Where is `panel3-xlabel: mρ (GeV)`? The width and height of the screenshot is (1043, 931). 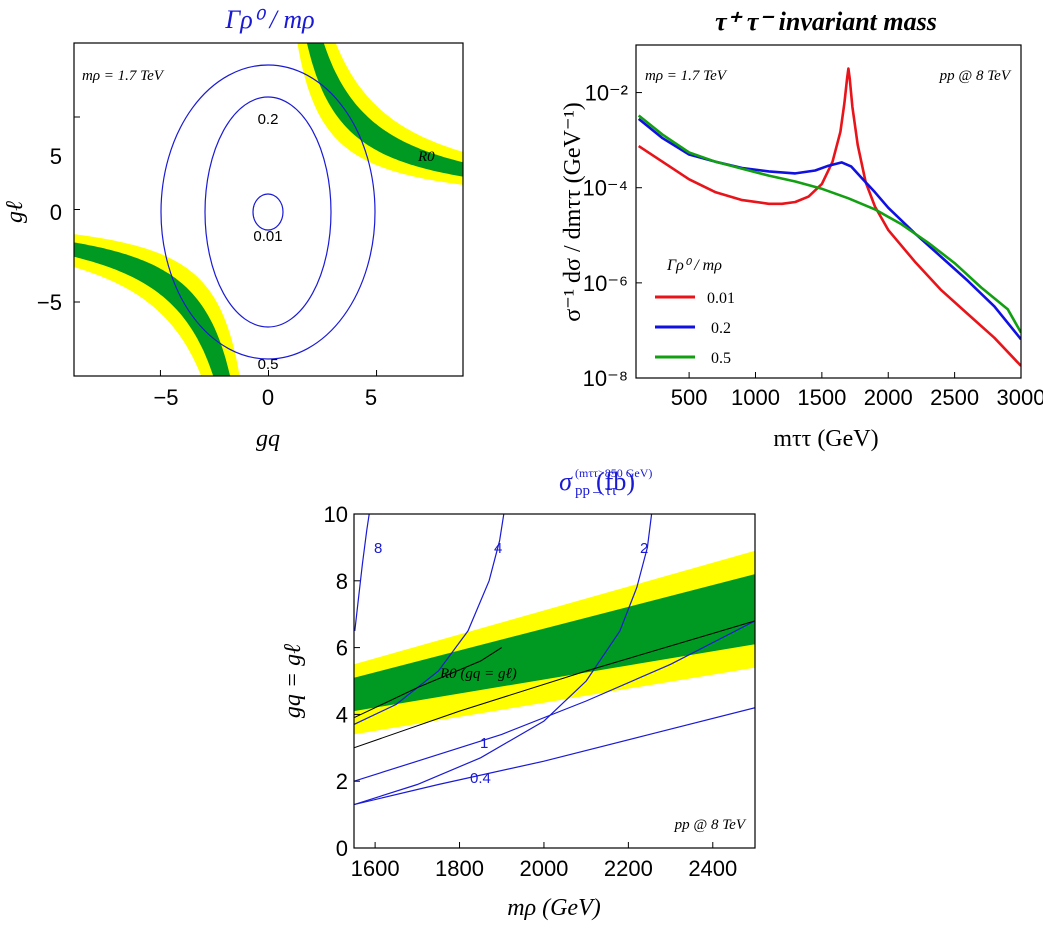 panel3-xlabel: mρ (GeV) is located at coordinates (553, 908).